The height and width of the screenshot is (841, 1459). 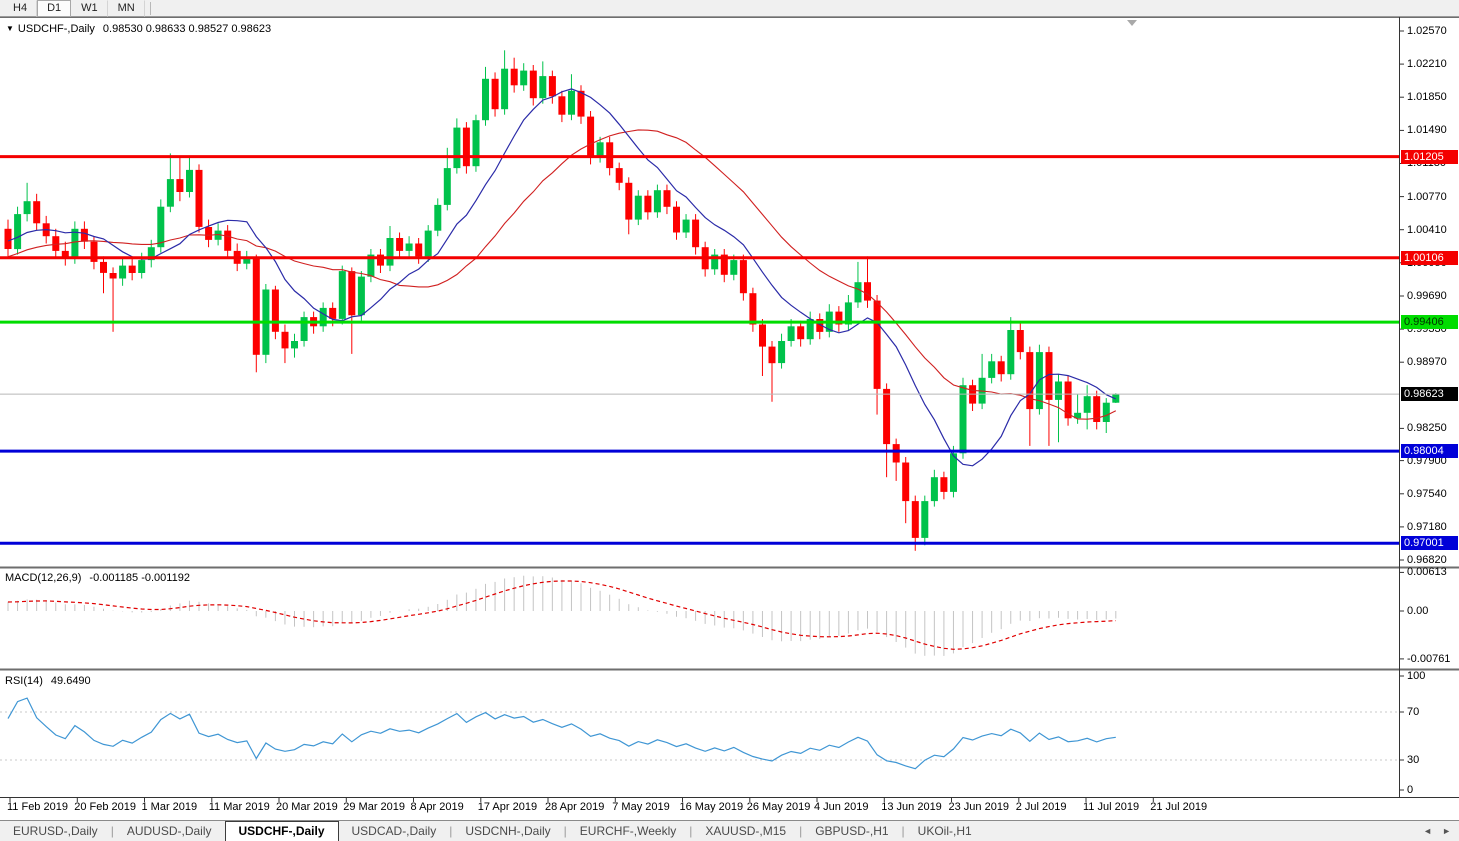 I want to click on macd-values: -0.001185 -0.001192, so click(x=139, y=578).